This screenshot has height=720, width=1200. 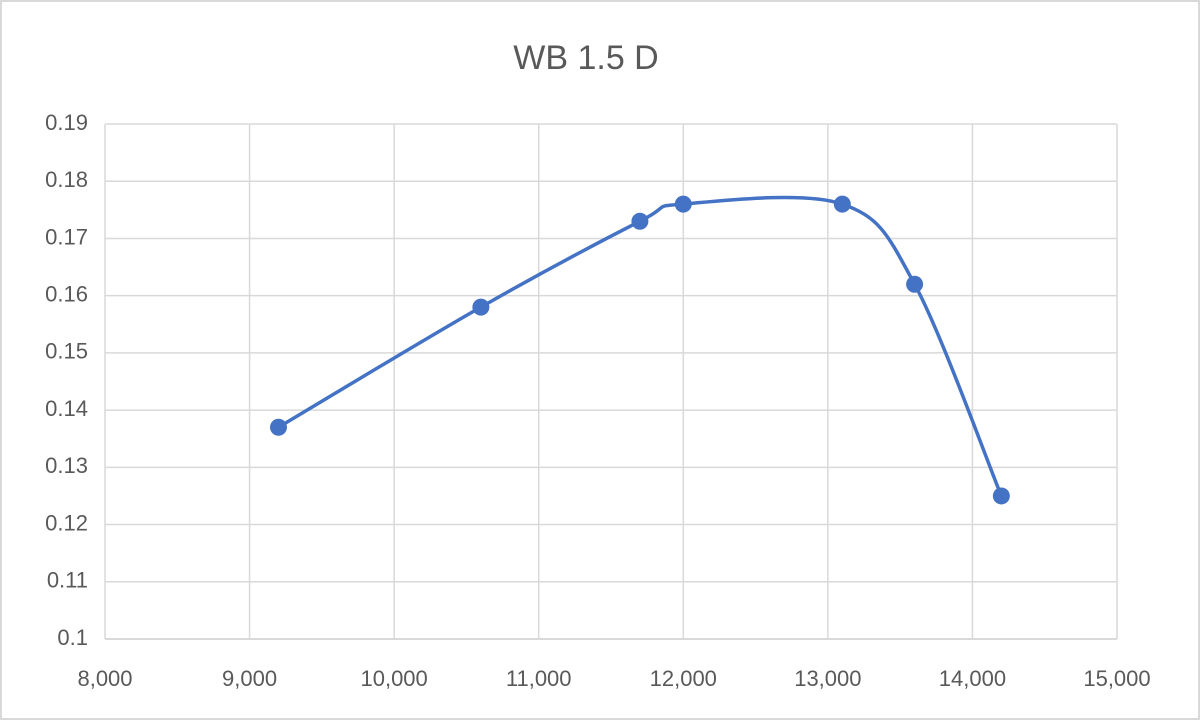 What do you see at coordinates (1116, 678) in the screenshot?
I see `x-tick-label: 15,000` at bounding box center [1116, 678].